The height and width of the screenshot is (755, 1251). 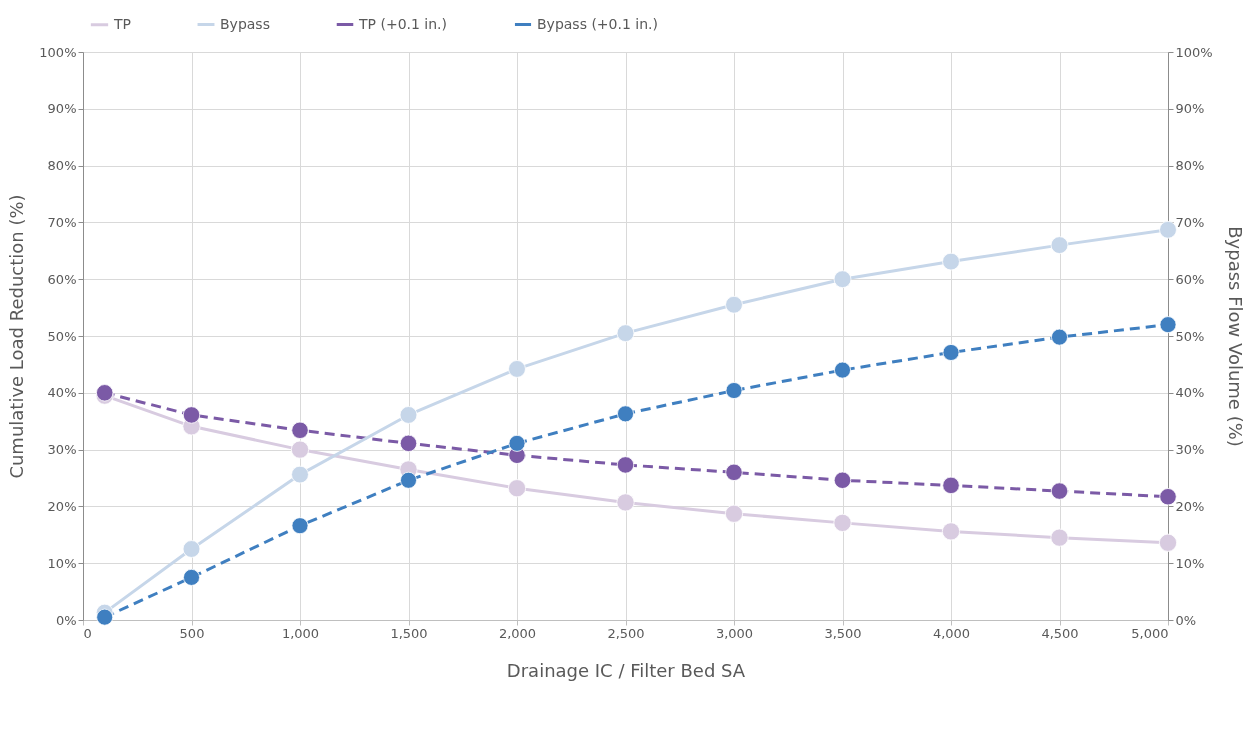 What do you see at coordinates (62, 109) in the screenshot?
I see `y-tick-label: 90%` at bounding box center [62, 109].